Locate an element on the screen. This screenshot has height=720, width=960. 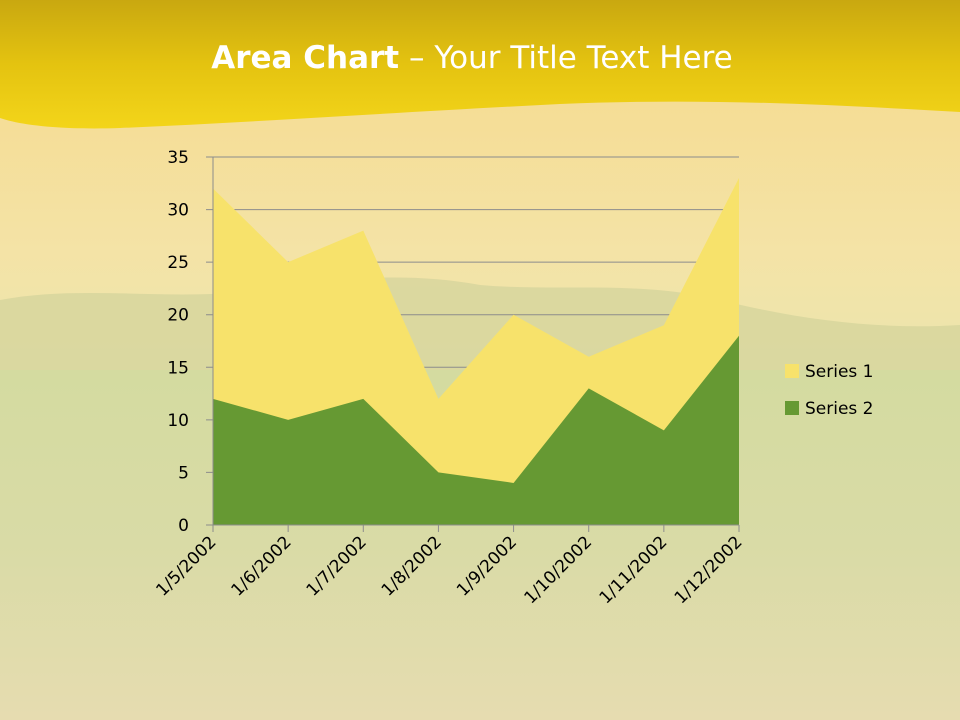
x-tick-label-6: 1/11/2002 is located at coordinates (634, 570).